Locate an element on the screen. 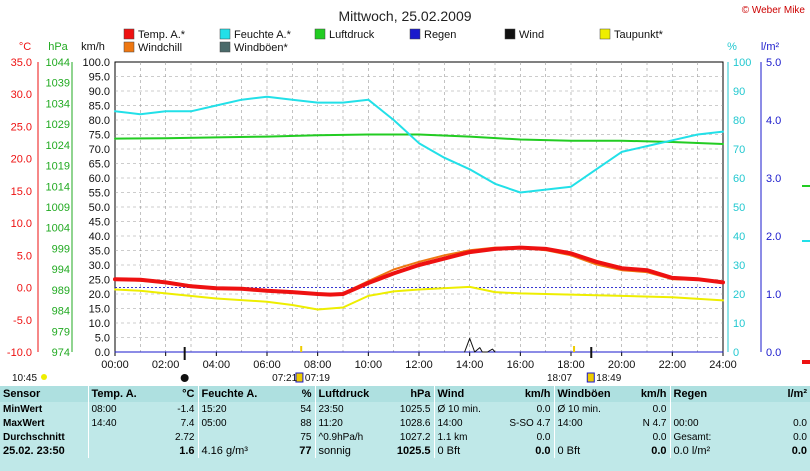 Image resolution: width=810 pixels, height=471 pixels. table-cell: 14:40 is located at coordinates (116, 423).